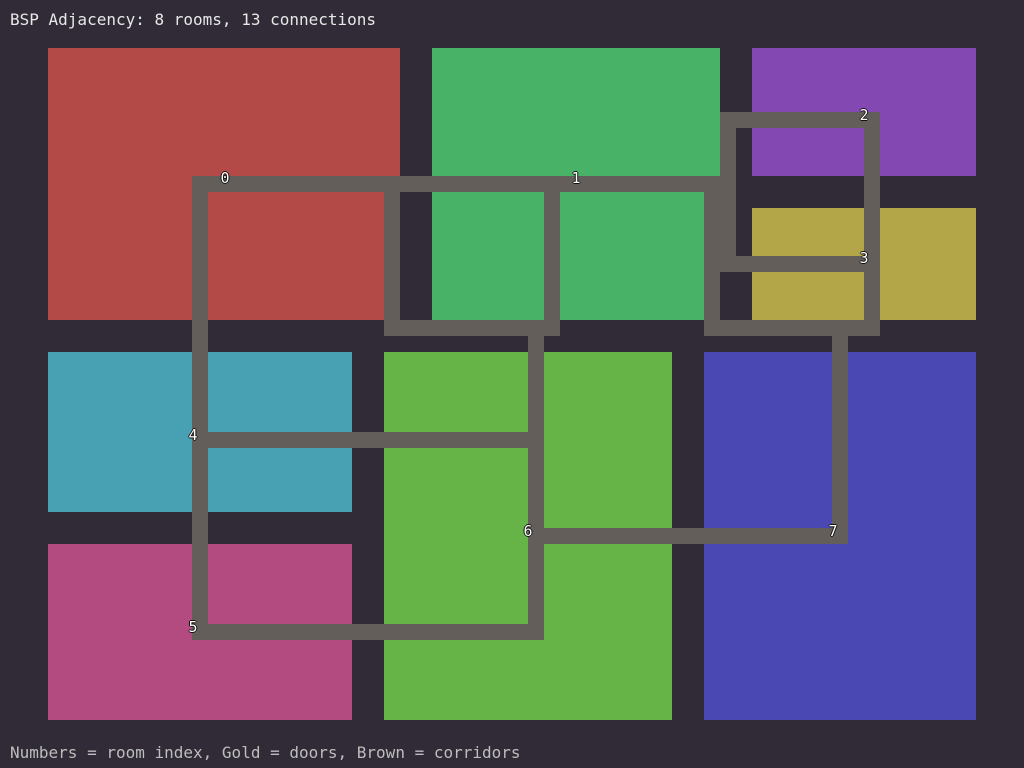 Image resolution: width=1024 pixels, height=768 pixels. What do you see at coordinates (576, 178) in the screenshot?
I see `room-index-label: 1` at bounding box center [576, 178].